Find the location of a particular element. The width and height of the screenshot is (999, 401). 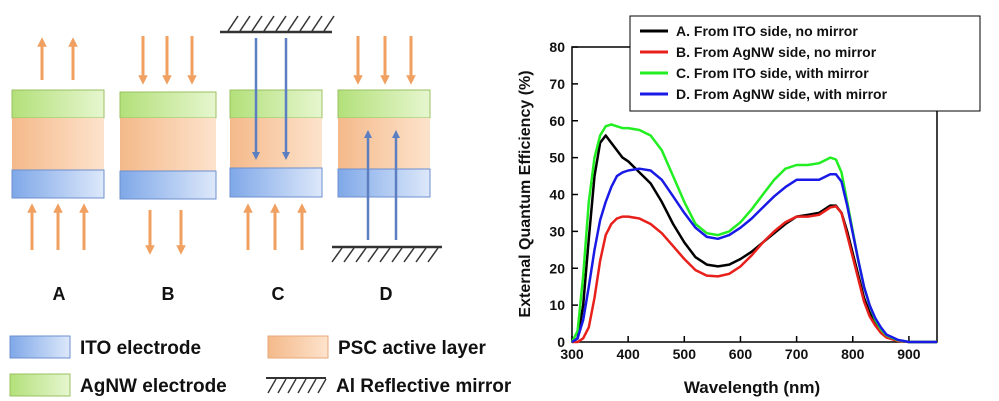

y-tick-label: 0 is located at coordinates (561, 342).